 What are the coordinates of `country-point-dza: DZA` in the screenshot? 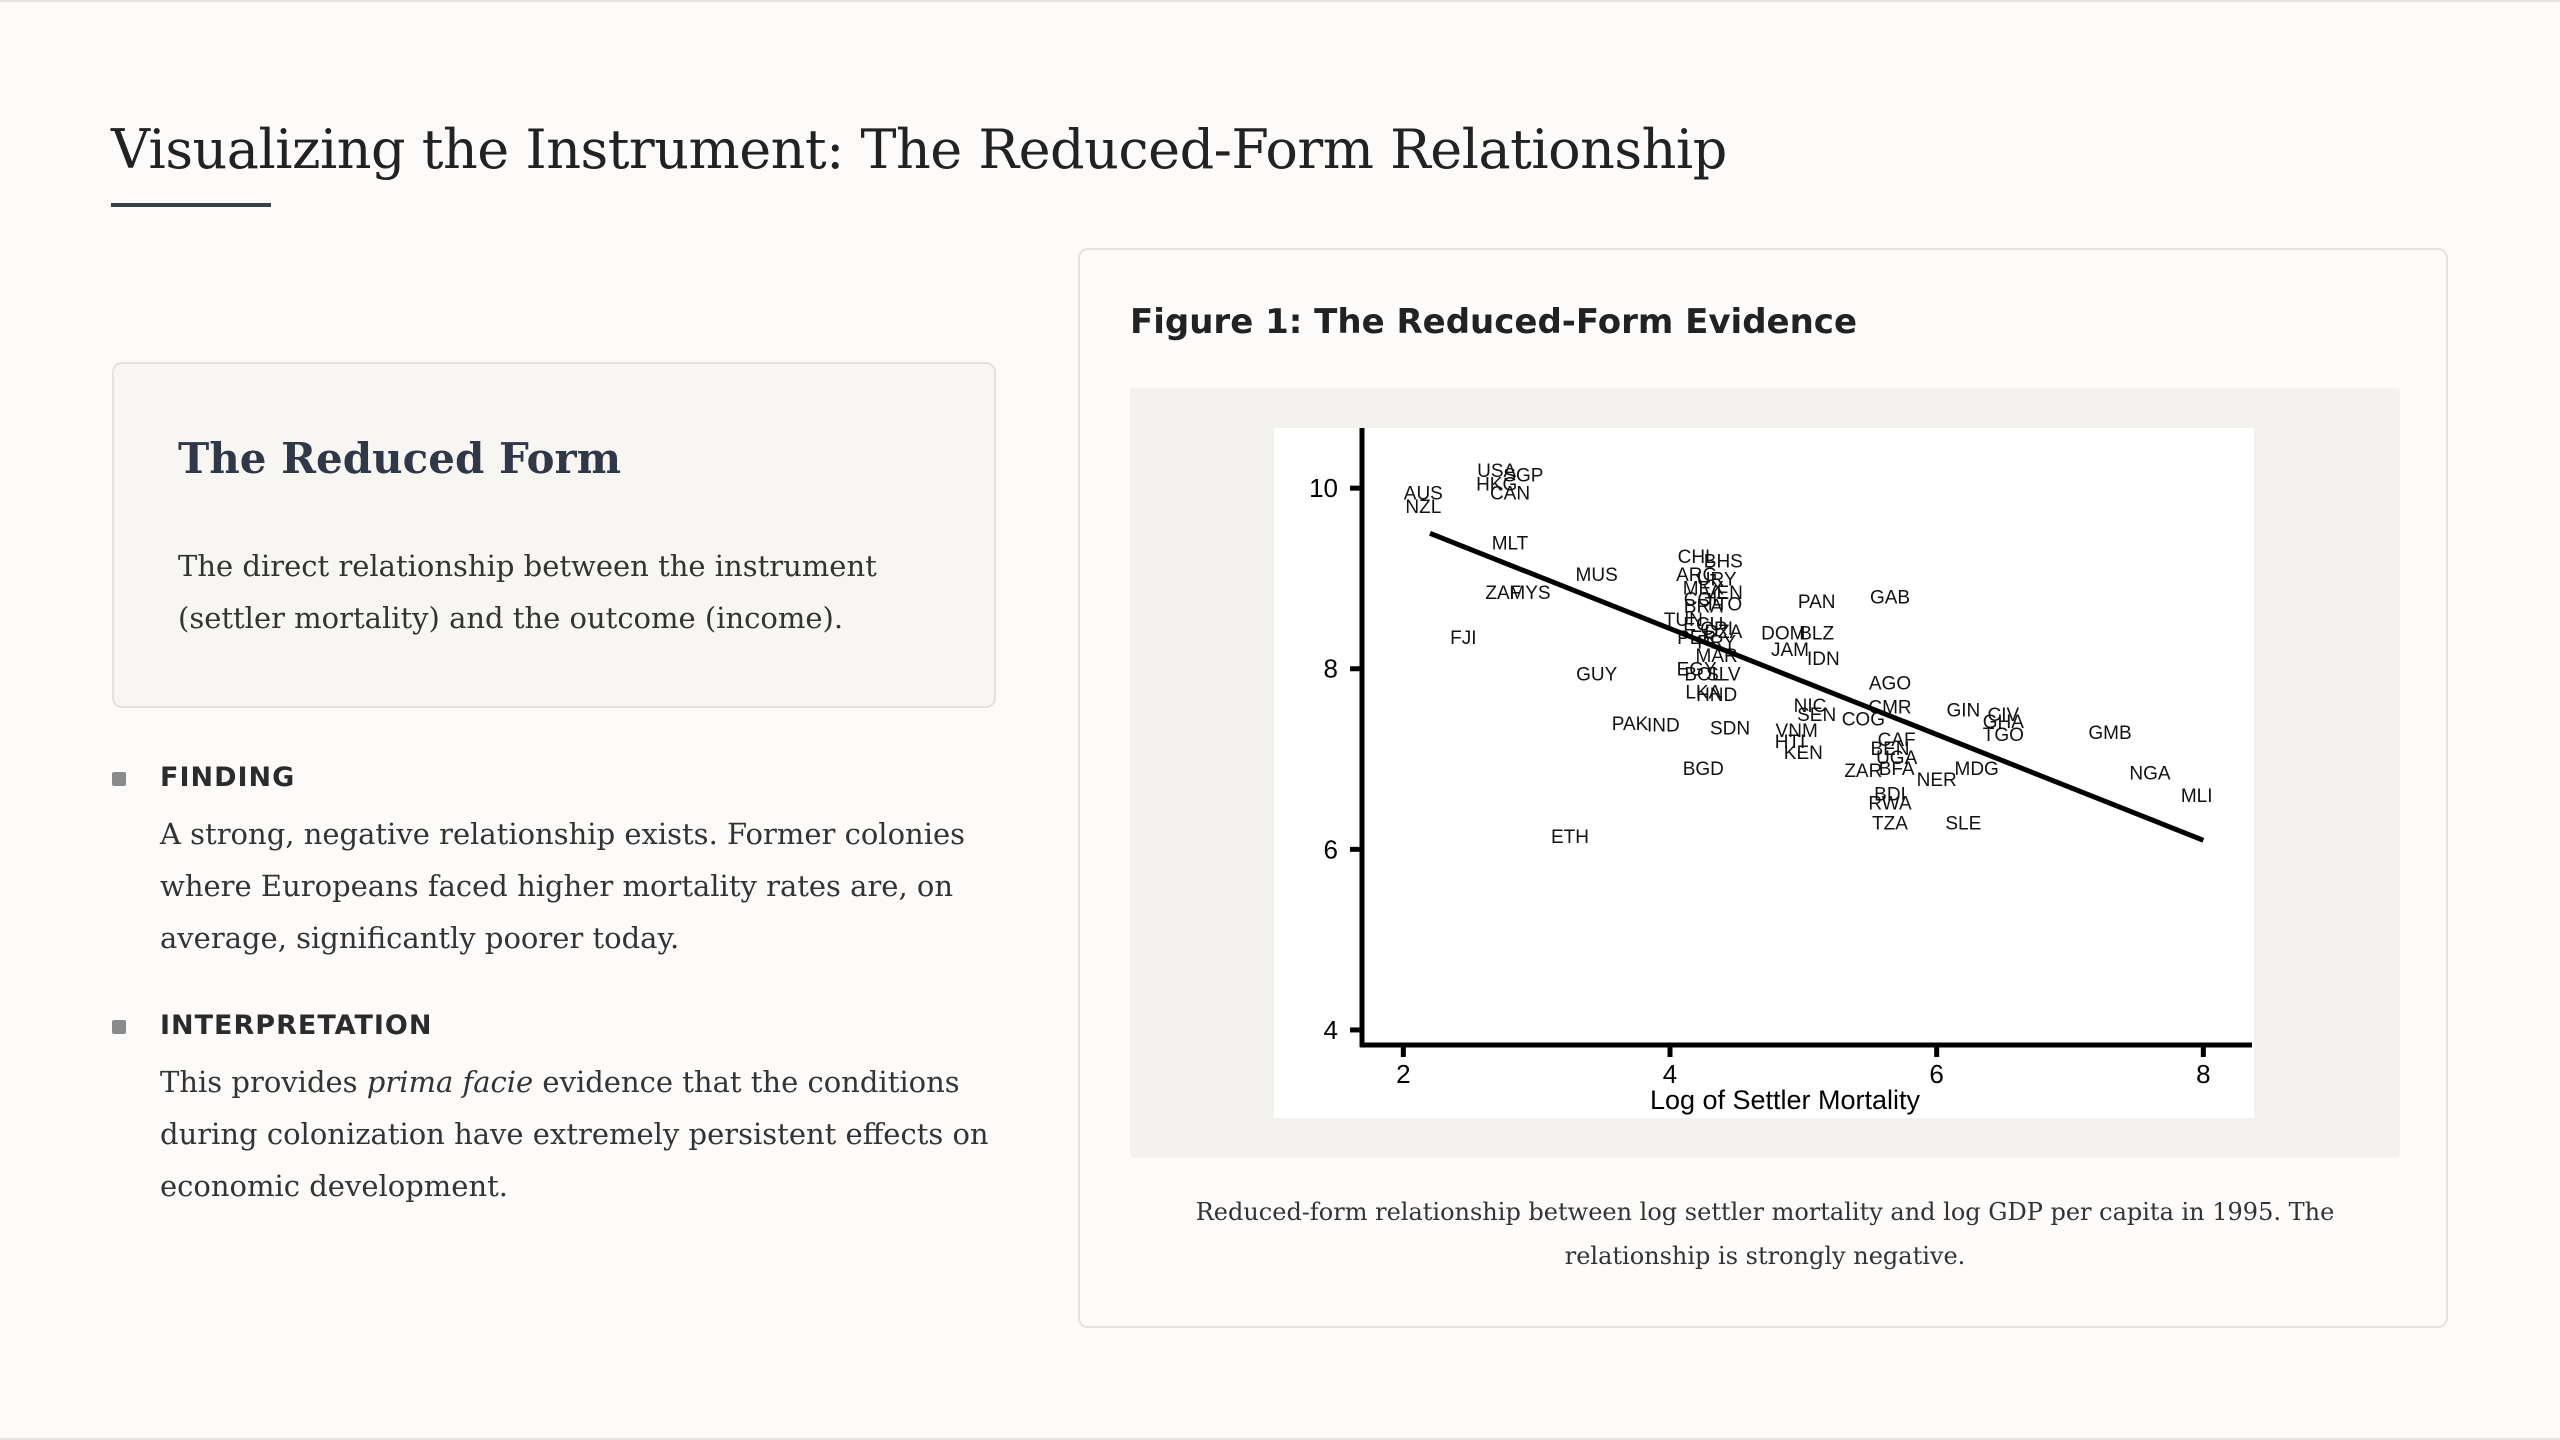 It's located at (1723, 632).